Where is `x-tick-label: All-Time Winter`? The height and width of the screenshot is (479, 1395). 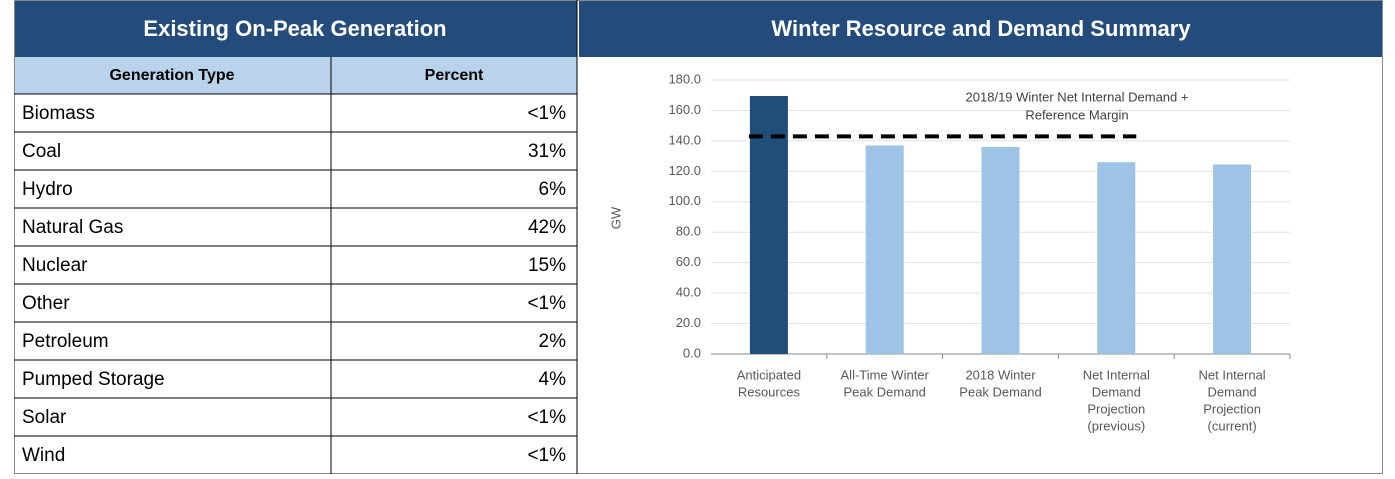 x-tick-label: All-Time Winter is located at coordinates (885, 374).